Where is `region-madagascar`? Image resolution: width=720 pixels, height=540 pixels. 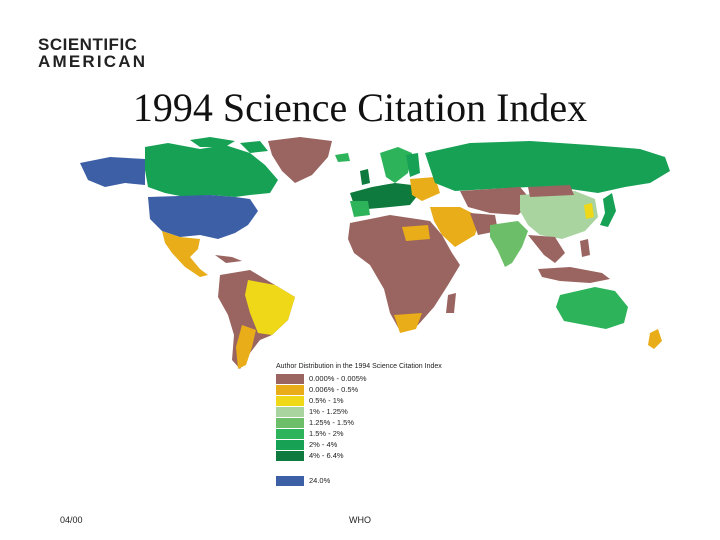
region-madagascar is located at coordinates (451, 303).